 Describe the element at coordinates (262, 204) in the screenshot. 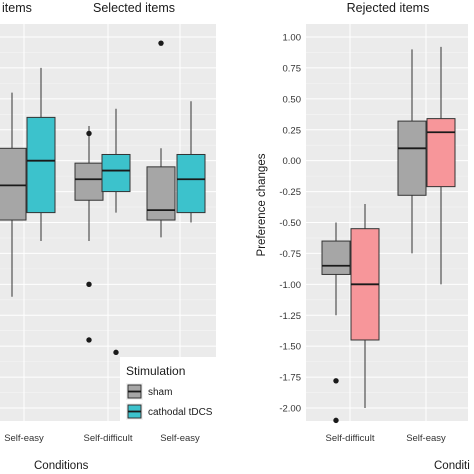

I see `right-y-axis-title: Preference changes` at that location.